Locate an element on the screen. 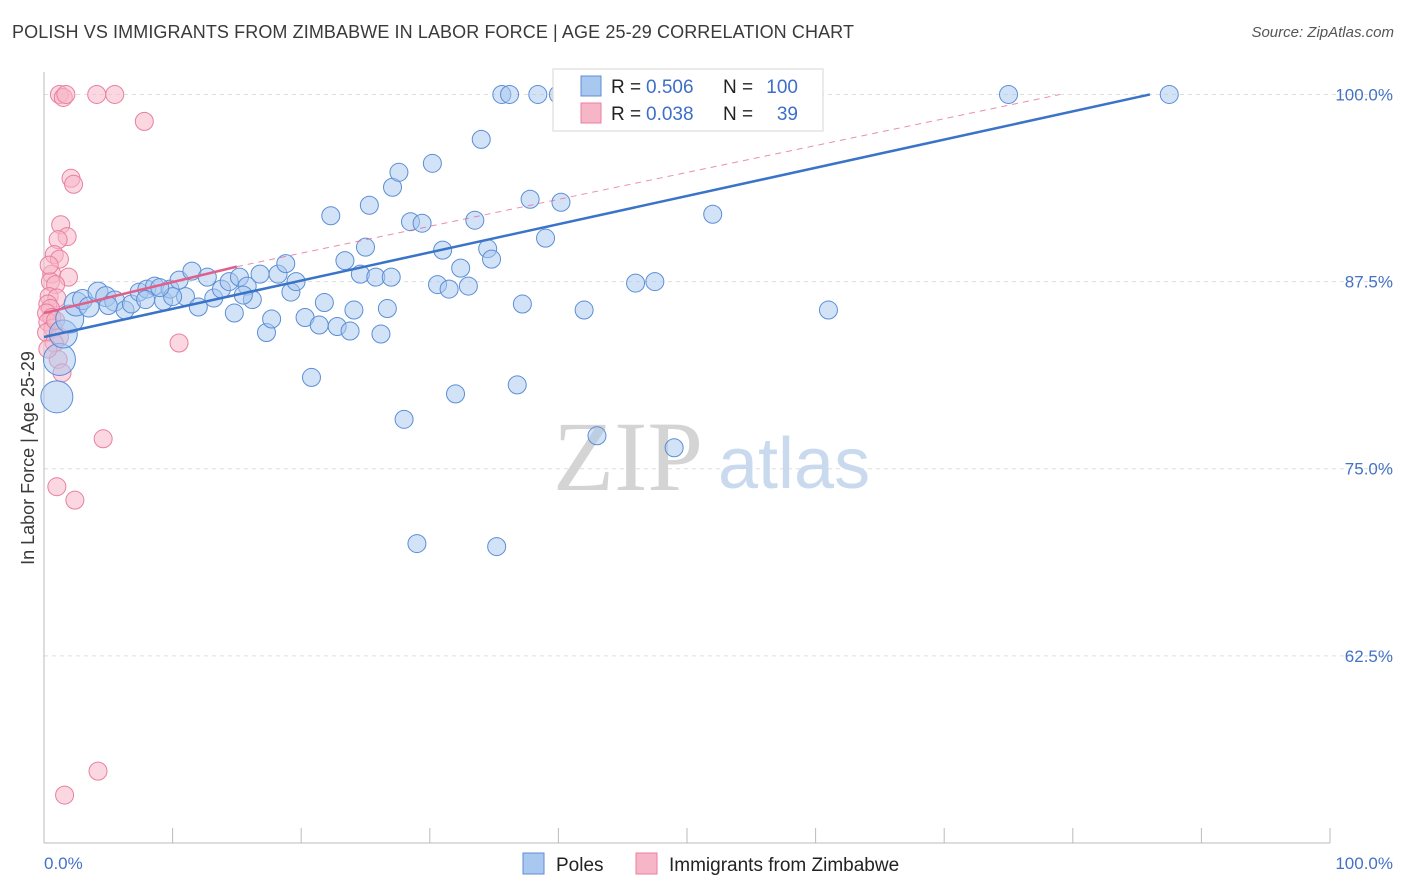  legend-r-zimbabwe: 0.038 is located at coordinates (670, 114).